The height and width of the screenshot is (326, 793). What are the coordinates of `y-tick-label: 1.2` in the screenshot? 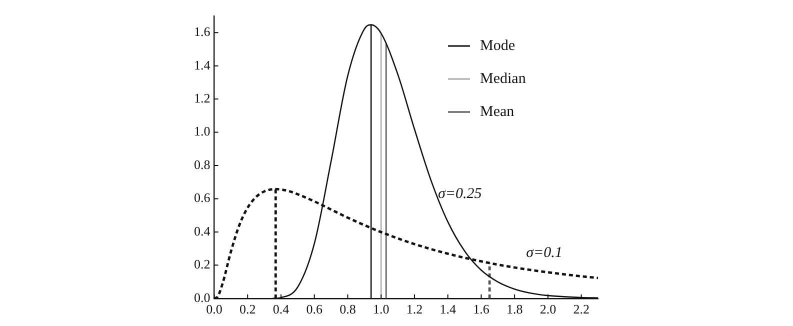 It's located at (202, 98).